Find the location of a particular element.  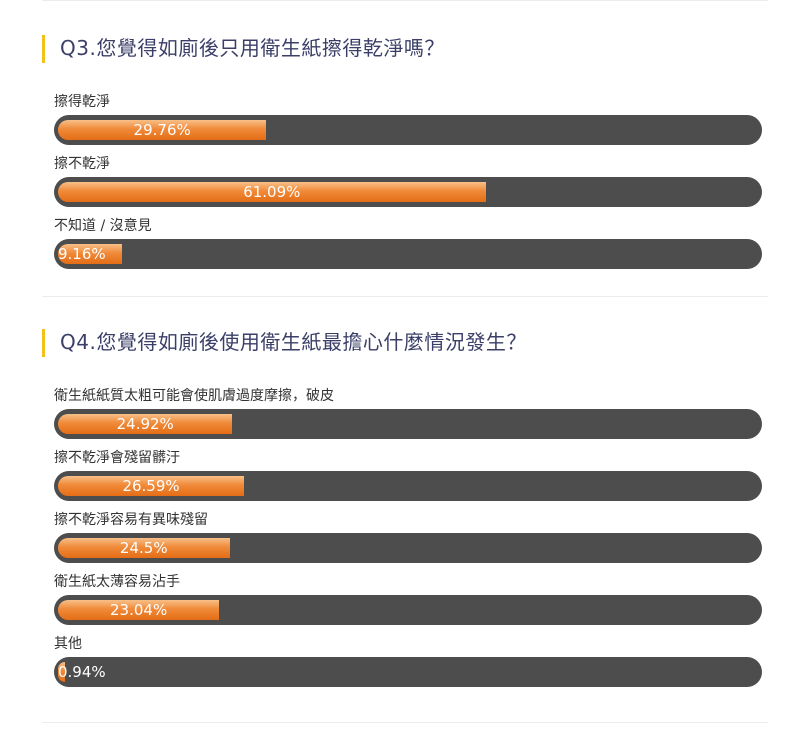

question-title: Q3.您覺得如廁後只用衛生紙擦得乾淨嗎？ is located at coordinates (405, 48).